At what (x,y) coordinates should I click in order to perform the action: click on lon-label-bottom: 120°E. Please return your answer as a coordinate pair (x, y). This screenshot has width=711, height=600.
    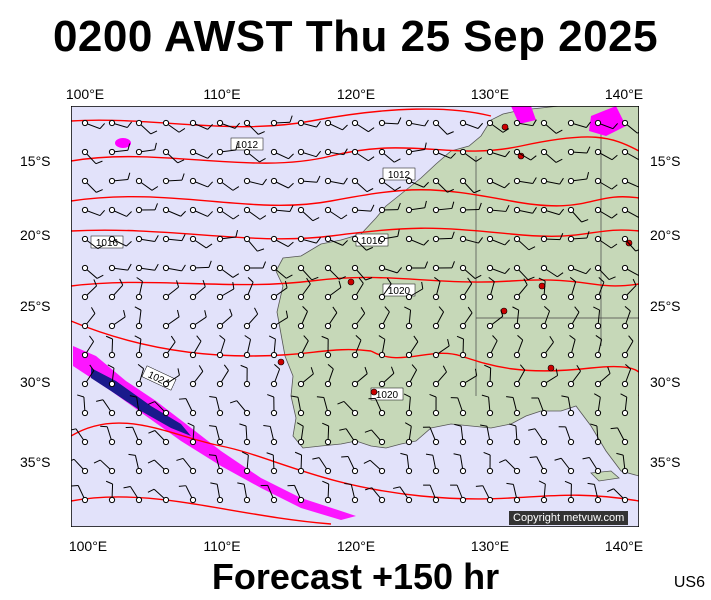
    Looking at the image, I should click on (356, 546).